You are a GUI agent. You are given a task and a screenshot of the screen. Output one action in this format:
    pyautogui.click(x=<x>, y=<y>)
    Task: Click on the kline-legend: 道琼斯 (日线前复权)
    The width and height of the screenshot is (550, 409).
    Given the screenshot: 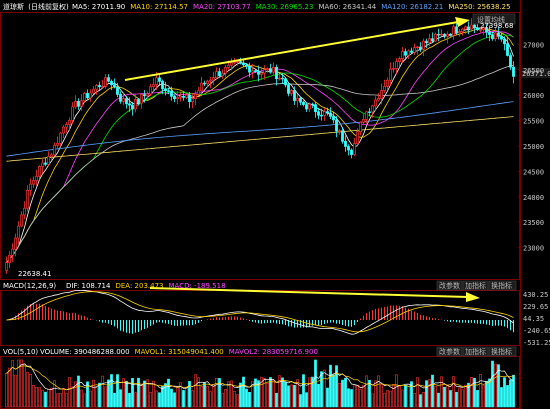 What is the action you would take?
    pyautogui.click(x=36, y=6)
    